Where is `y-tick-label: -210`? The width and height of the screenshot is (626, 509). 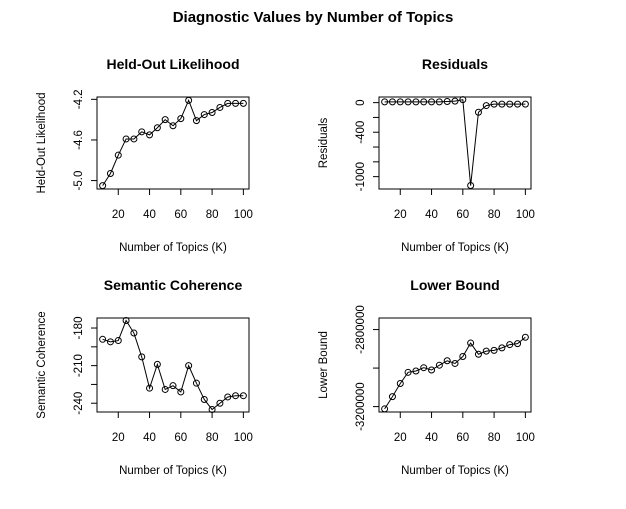 y-tick-label: -210 is located at coordinates (79, 365).